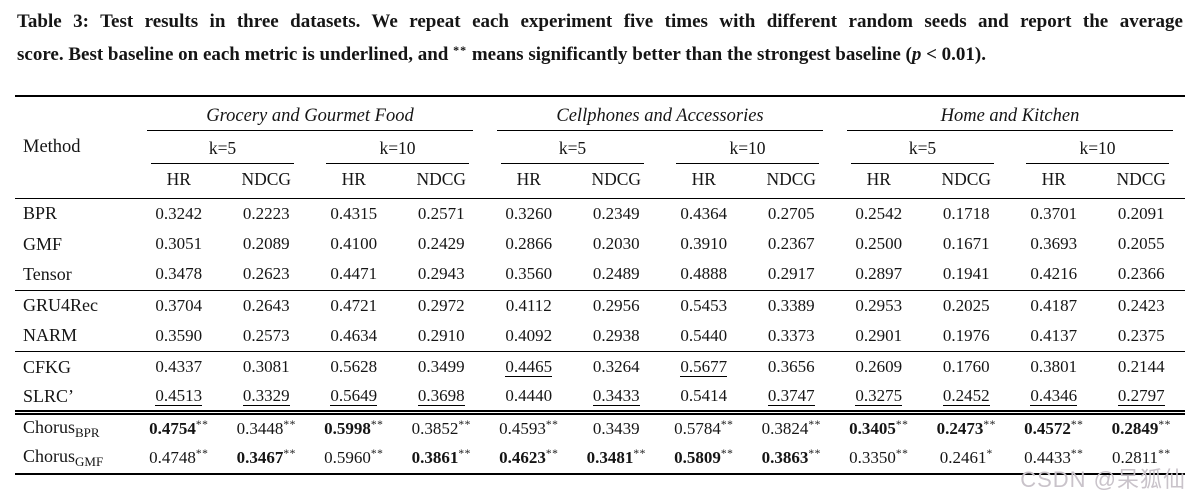  Describe the element at coordinates (442, 244) in the screenshot. I see `metric-cell: 0.2429` at that location.